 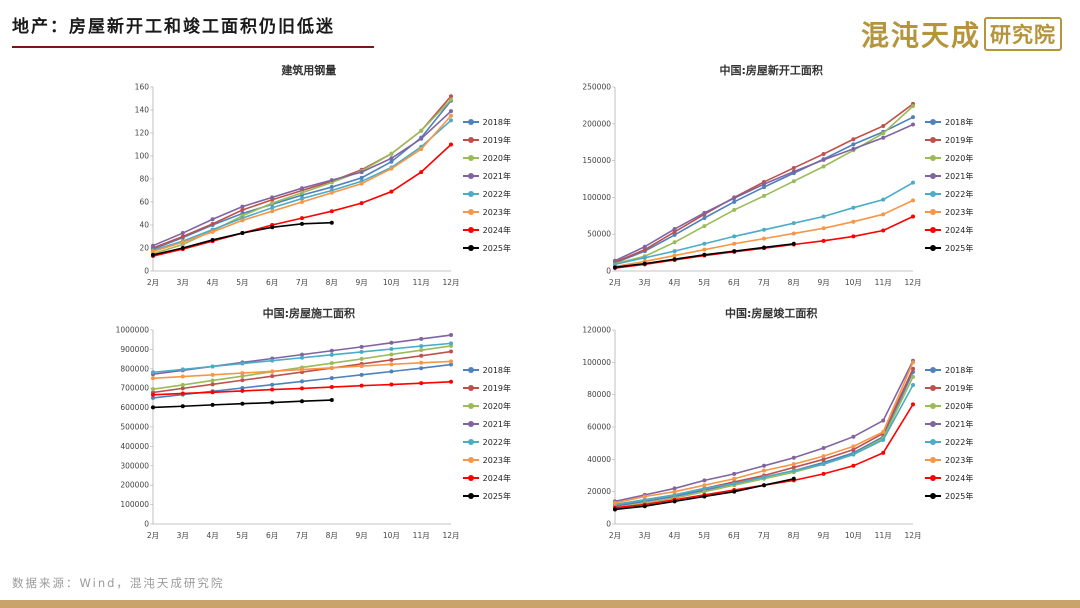 What do you see at coordinates (134, 349) in the screenshot?
I see `svg-text: 900000` at bounding box center [134, 349].